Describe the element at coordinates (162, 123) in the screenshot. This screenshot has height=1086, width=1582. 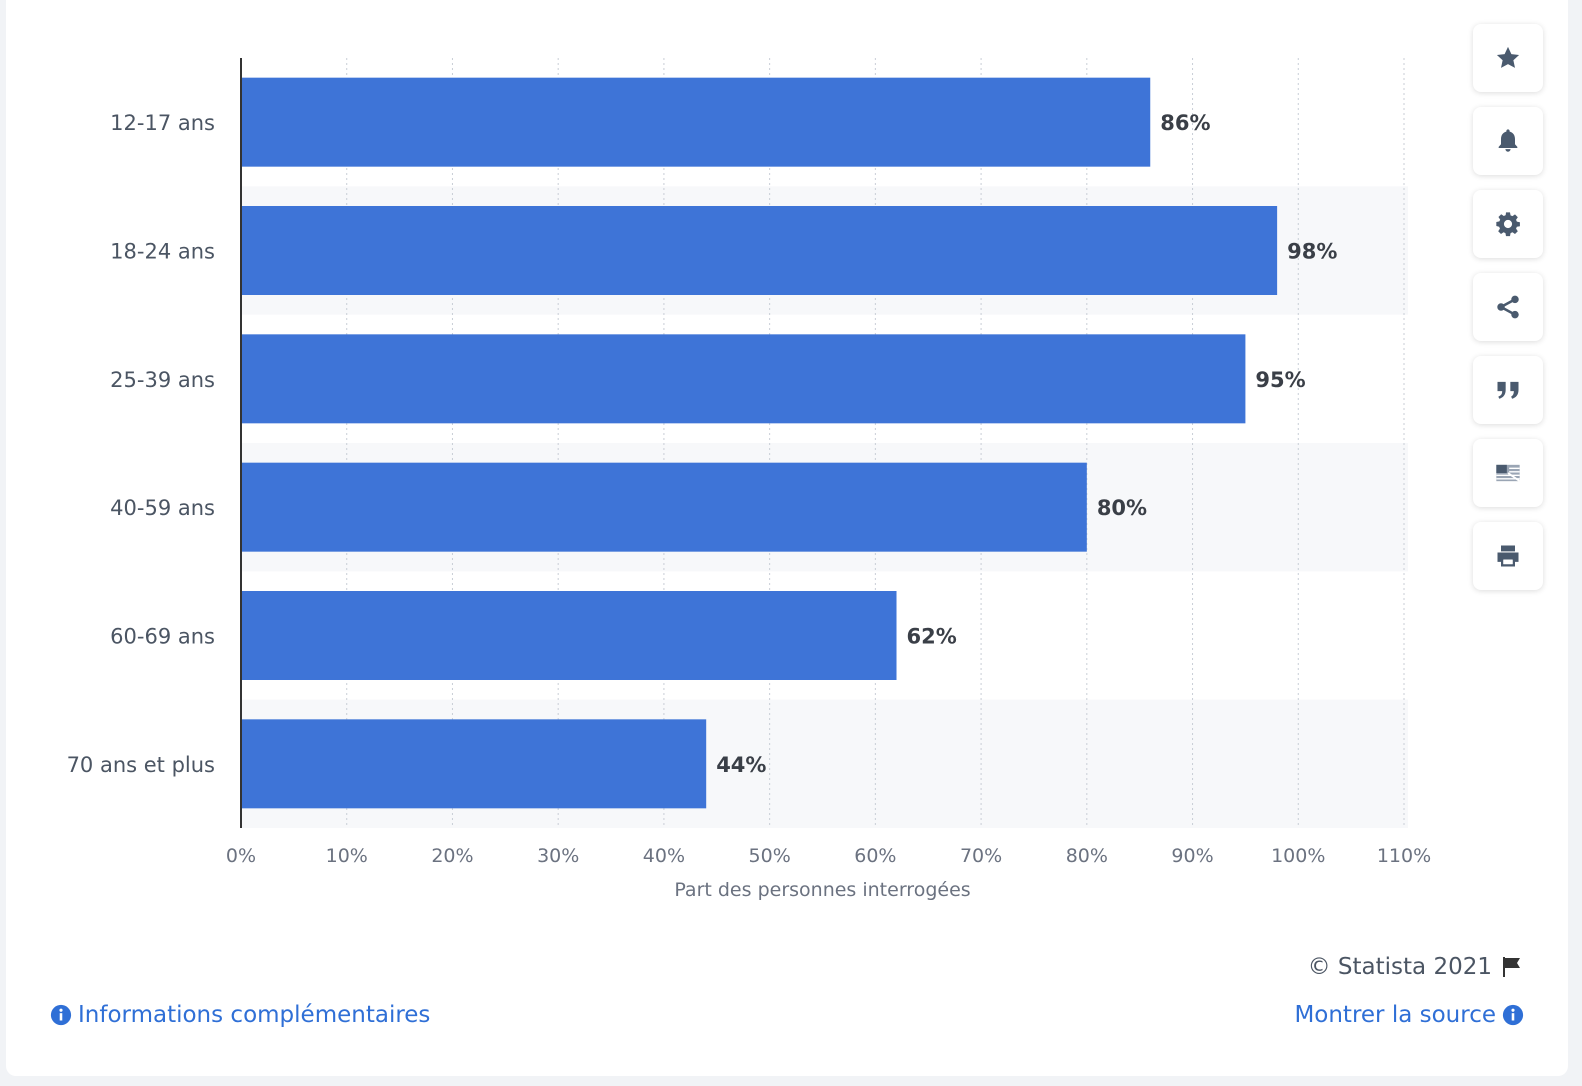
I see `category-label: 12-17 ans` at that location.